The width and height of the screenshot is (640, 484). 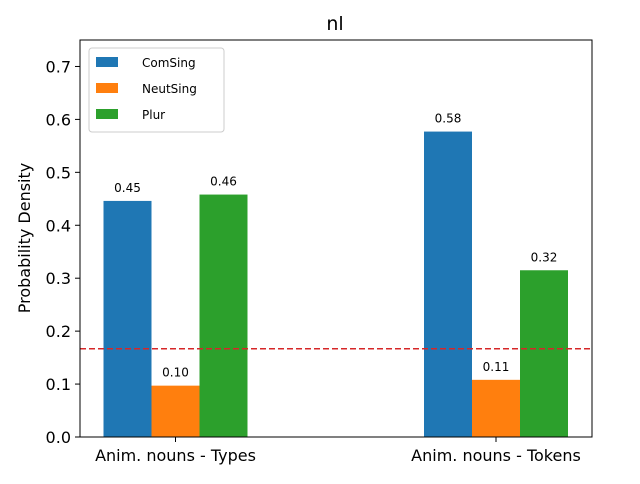 What do you see at coordinates (127, 188) in the screenshot?
I see `bar-value-label: 0.45` at bounding box center [127, 188].